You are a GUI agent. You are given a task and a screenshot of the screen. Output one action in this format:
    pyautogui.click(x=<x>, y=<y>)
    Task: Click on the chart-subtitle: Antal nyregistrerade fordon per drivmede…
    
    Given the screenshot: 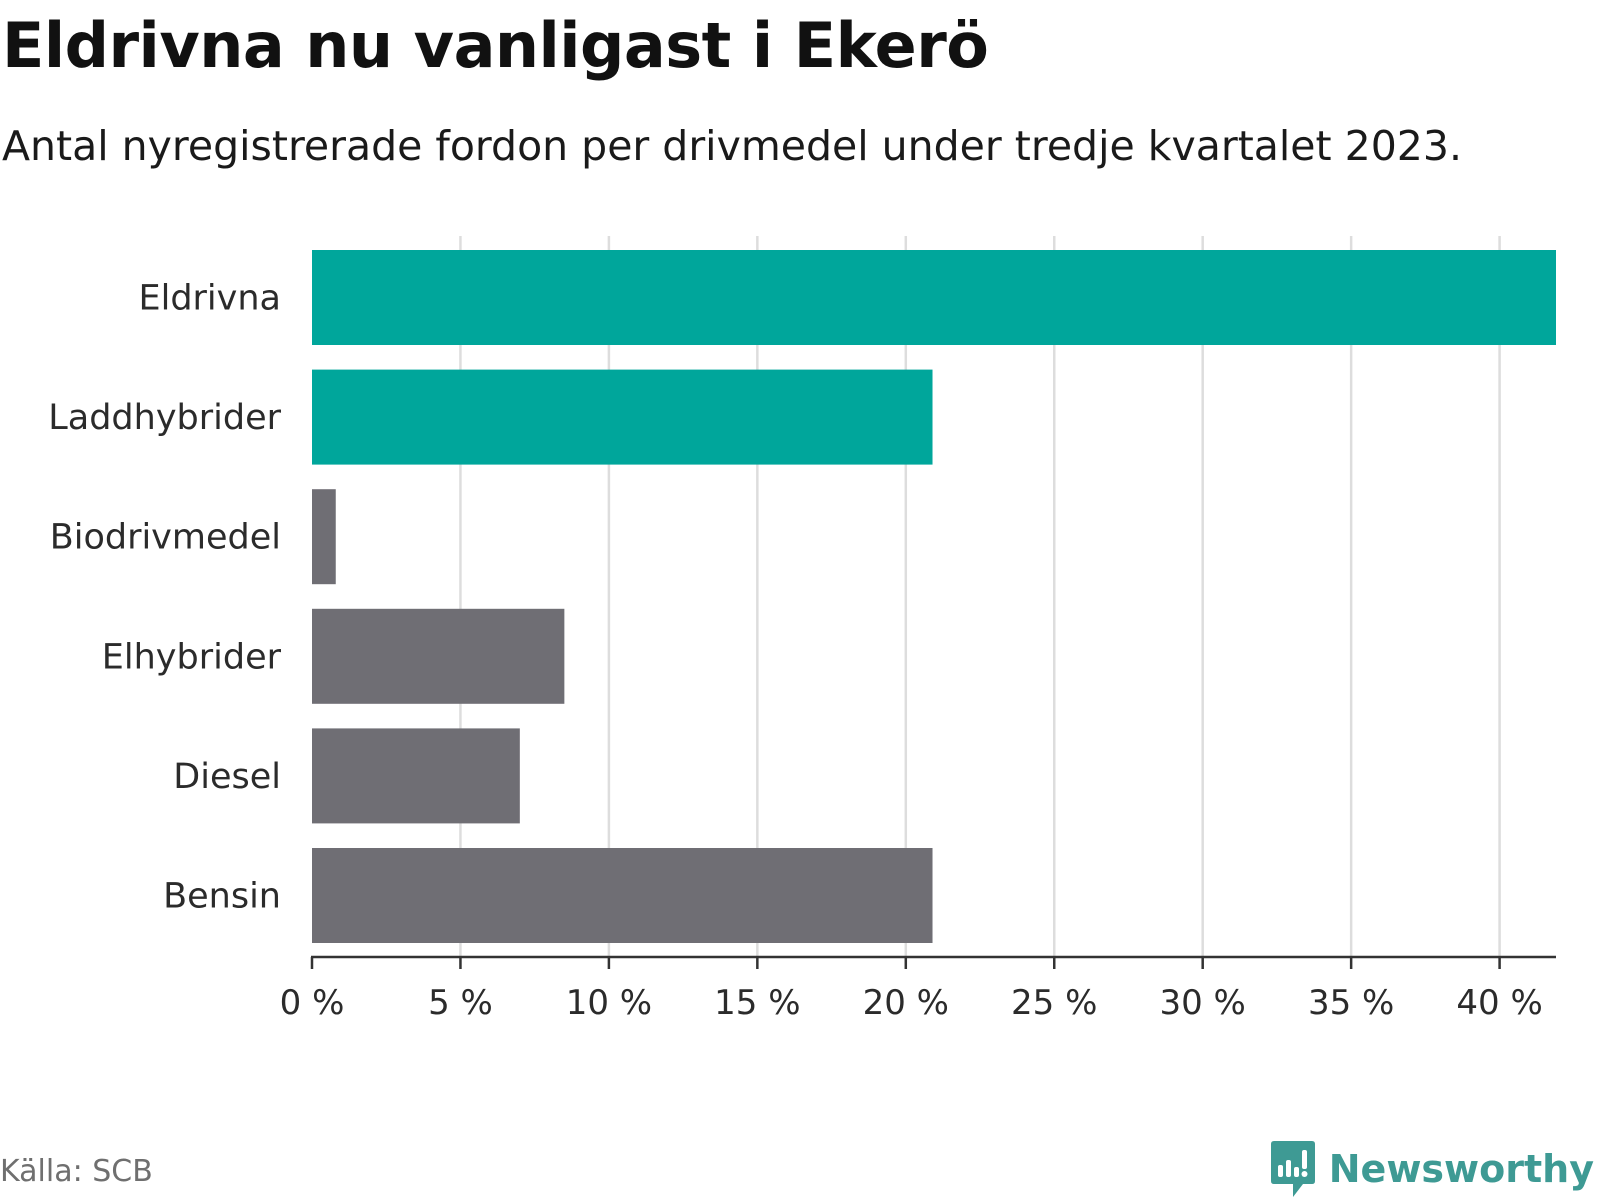 What is the action you would take?
    pyautogui.click(x=732, y=146)
    